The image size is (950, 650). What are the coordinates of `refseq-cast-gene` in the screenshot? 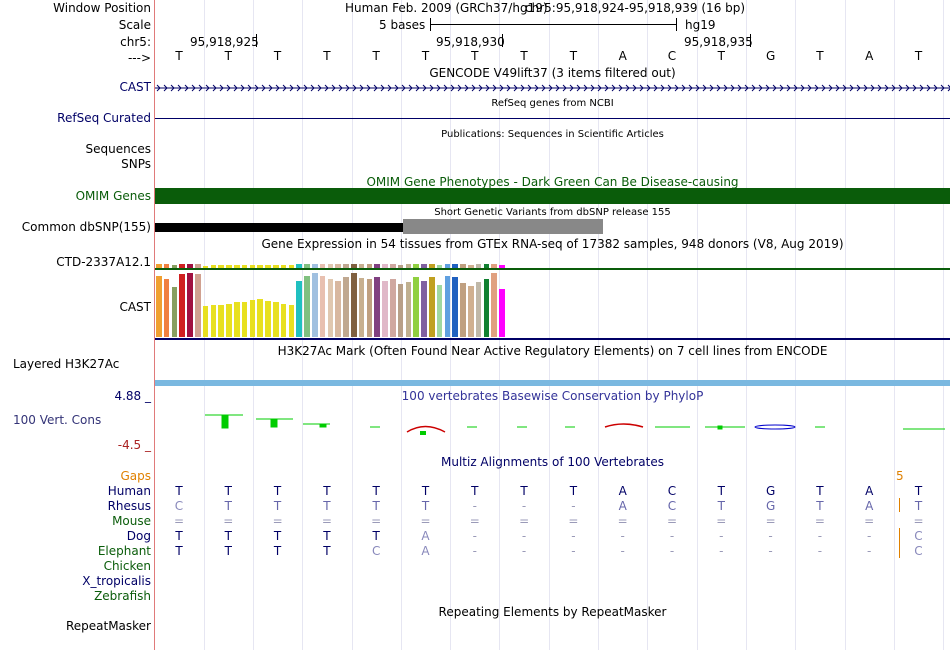 It's located at (552, 118).